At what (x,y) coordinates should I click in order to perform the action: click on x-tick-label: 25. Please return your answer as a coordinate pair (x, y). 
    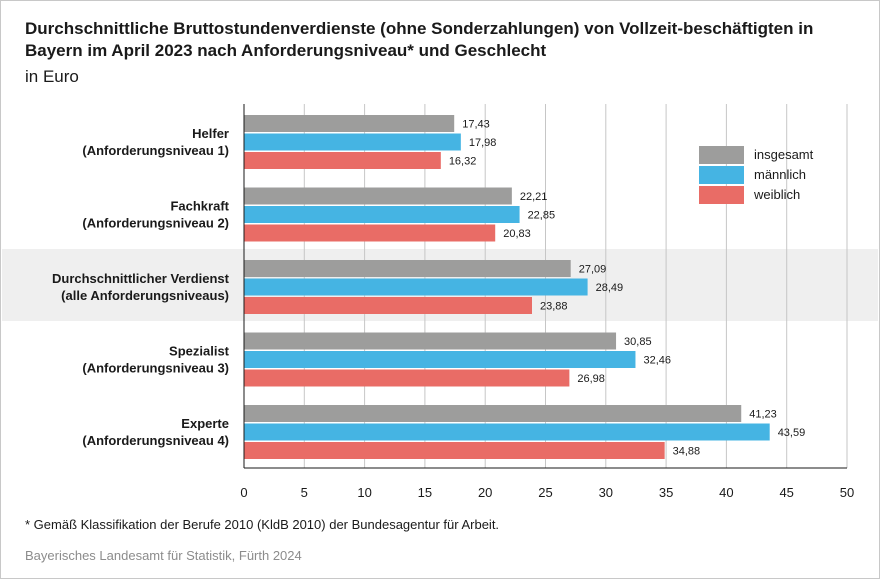
    Looking at the image, I should click on (545, 492).